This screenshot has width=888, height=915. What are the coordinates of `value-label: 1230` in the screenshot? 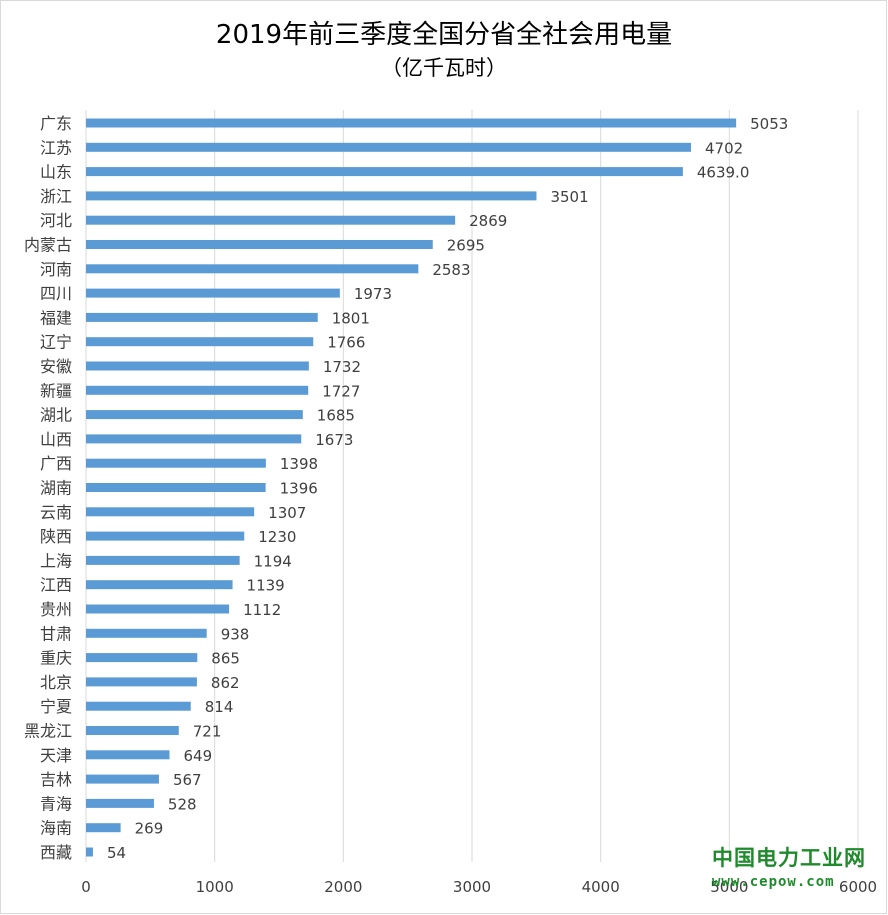 It's located at (277, 537).